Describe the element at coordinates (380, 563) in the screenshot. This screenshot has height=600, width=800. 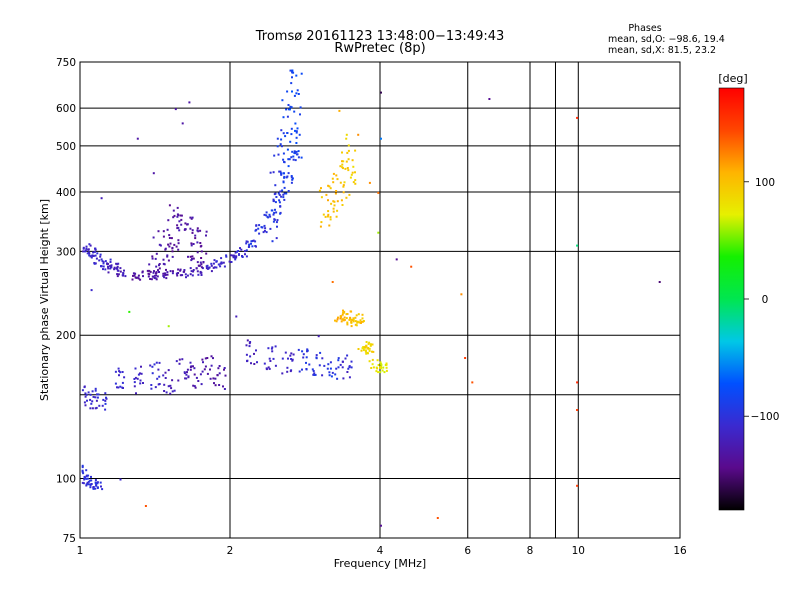
I see `x-axis-label: Frequency [MHz]` at that location.